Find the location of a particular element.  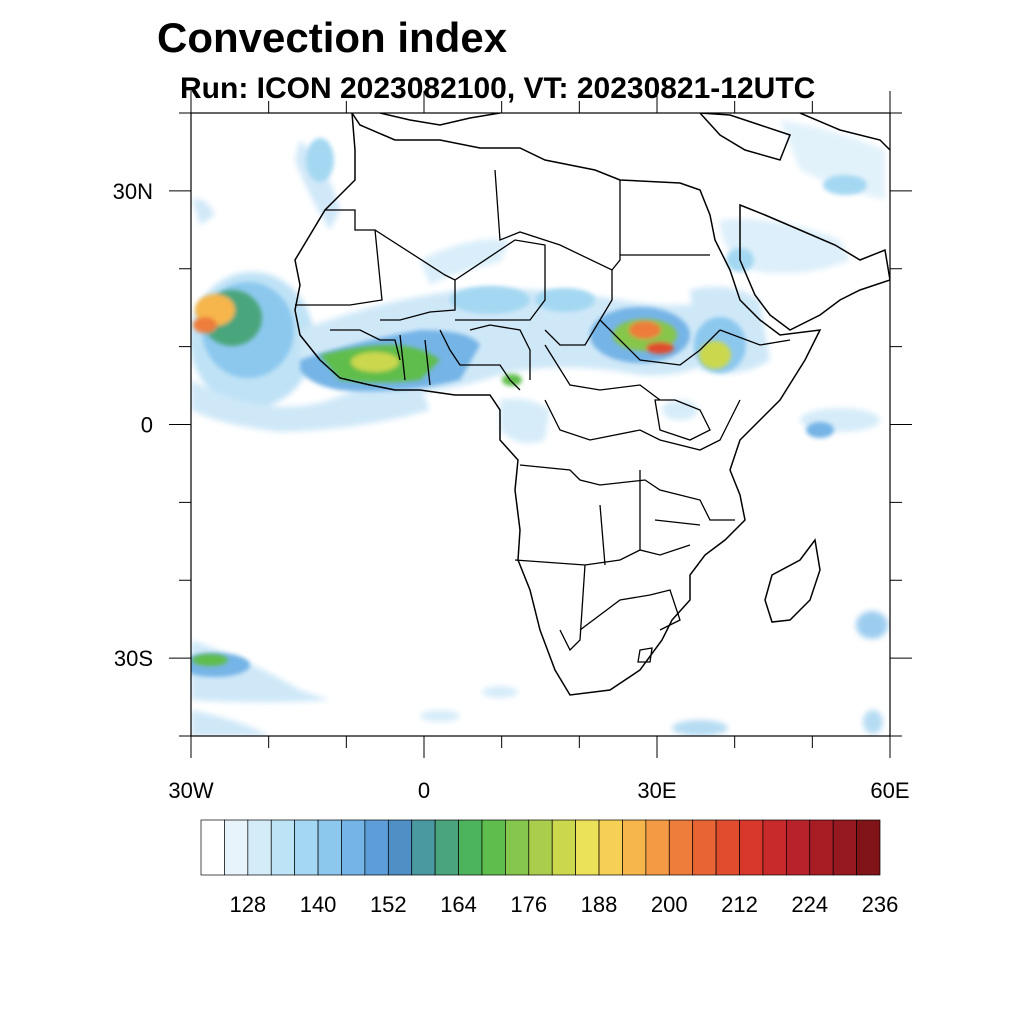

border-drc-north is located at coordinates (642, 425).